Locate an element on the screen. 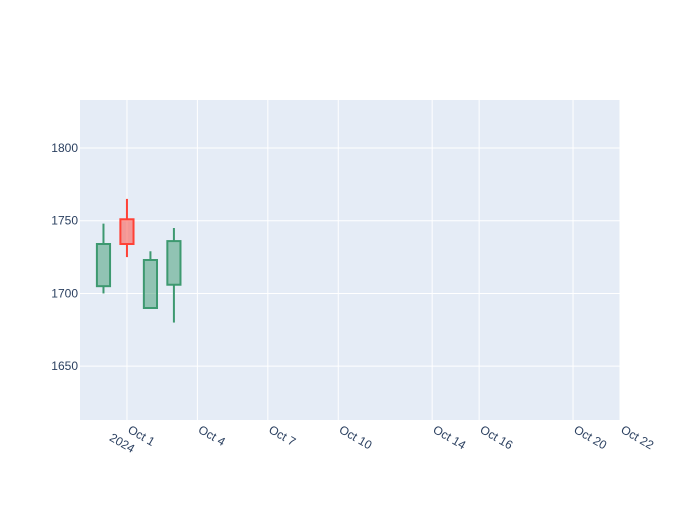 Image resolution: width=700 pixels, height=505 pixels. y-tick-label: 1700 is located at coordinates (64, 293).